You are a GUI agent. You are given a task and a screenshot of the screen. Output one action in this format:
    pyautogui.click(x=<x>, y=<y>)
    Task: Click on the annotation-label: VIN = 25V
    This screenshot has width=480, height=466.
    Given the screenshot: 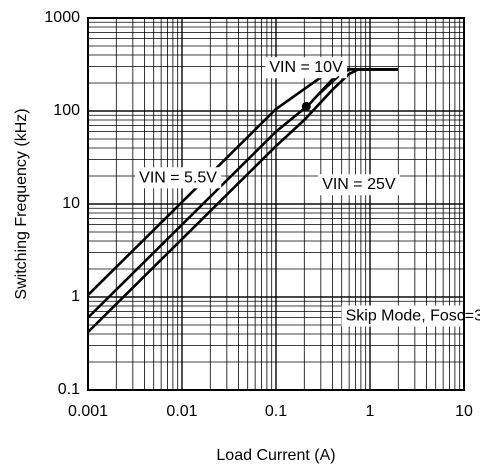 What is the action you would take?
    pyautogui.click(x=359, y=185)
    